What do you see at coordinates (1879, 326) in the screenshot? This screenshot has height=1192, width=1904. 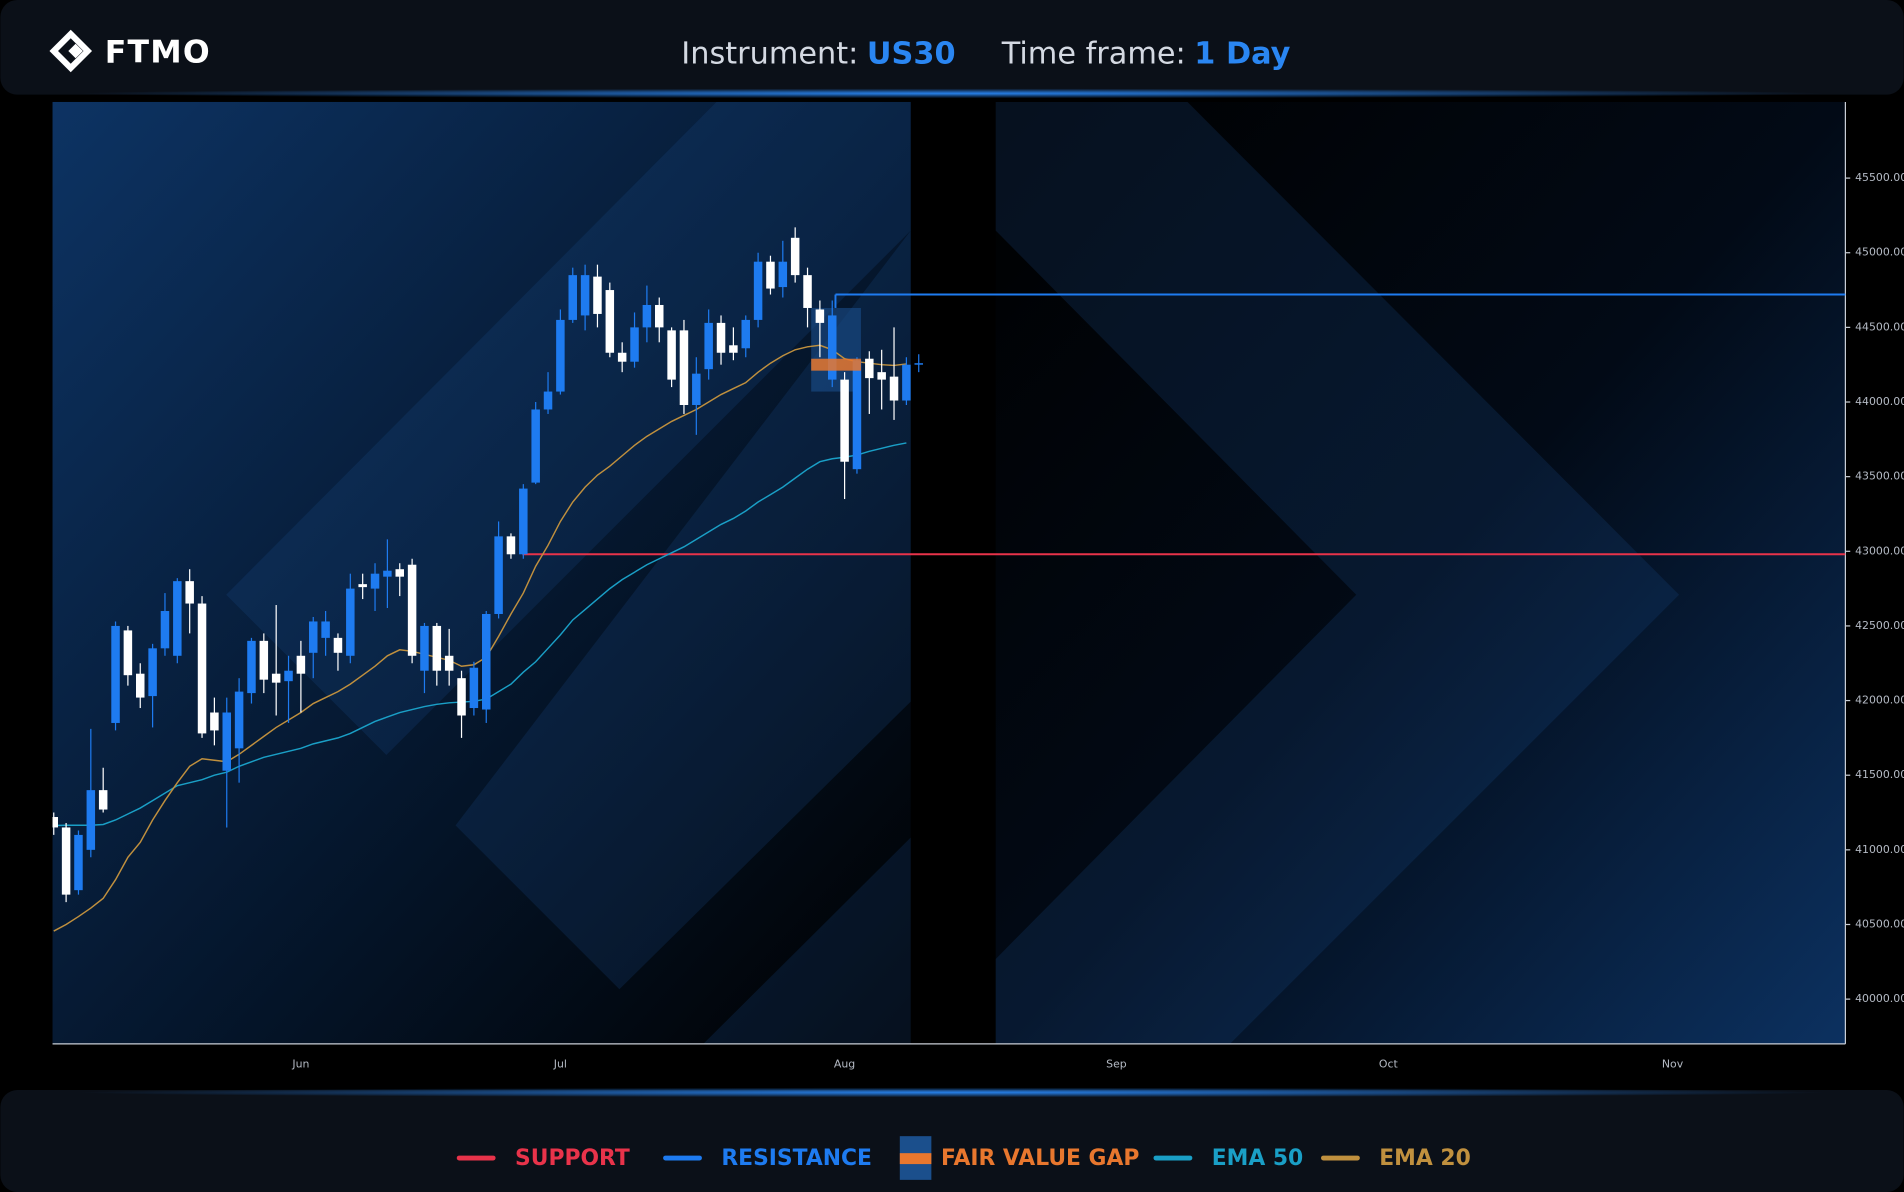 I see `y-tick-label: 44500.00` at bounding box center [1879, 326].